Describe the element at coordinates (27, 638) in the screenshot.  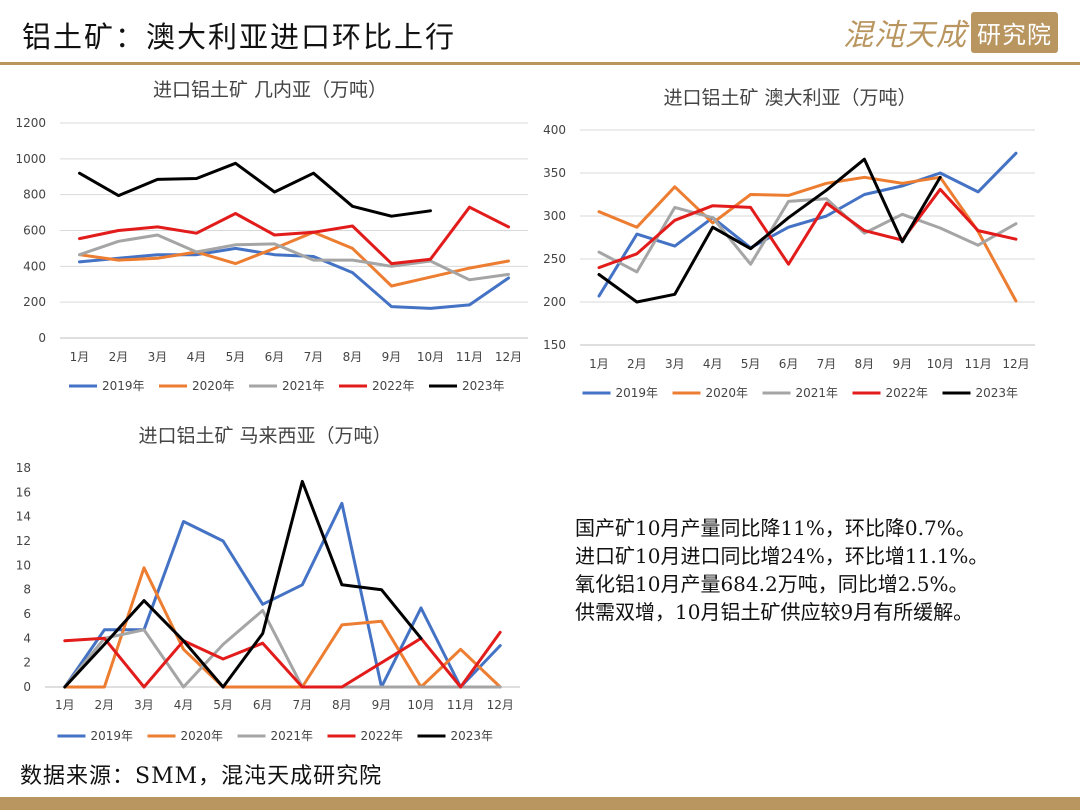
I see `y-tick-label: 4` at that location.